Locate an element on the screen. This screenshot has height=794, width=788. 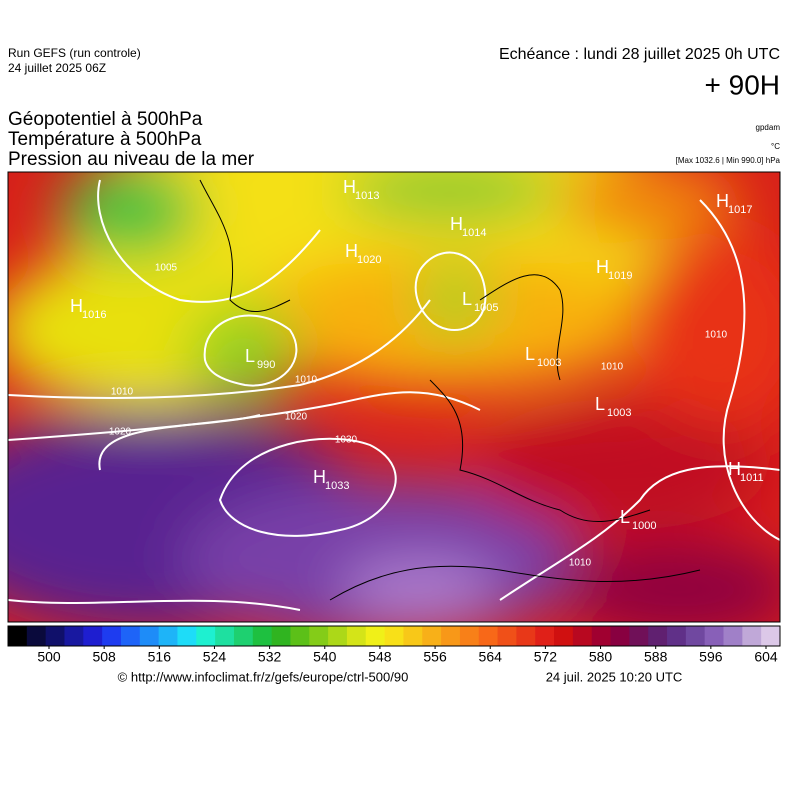
colorbar-tick-label: 596 is located at coordinates (711, 657).